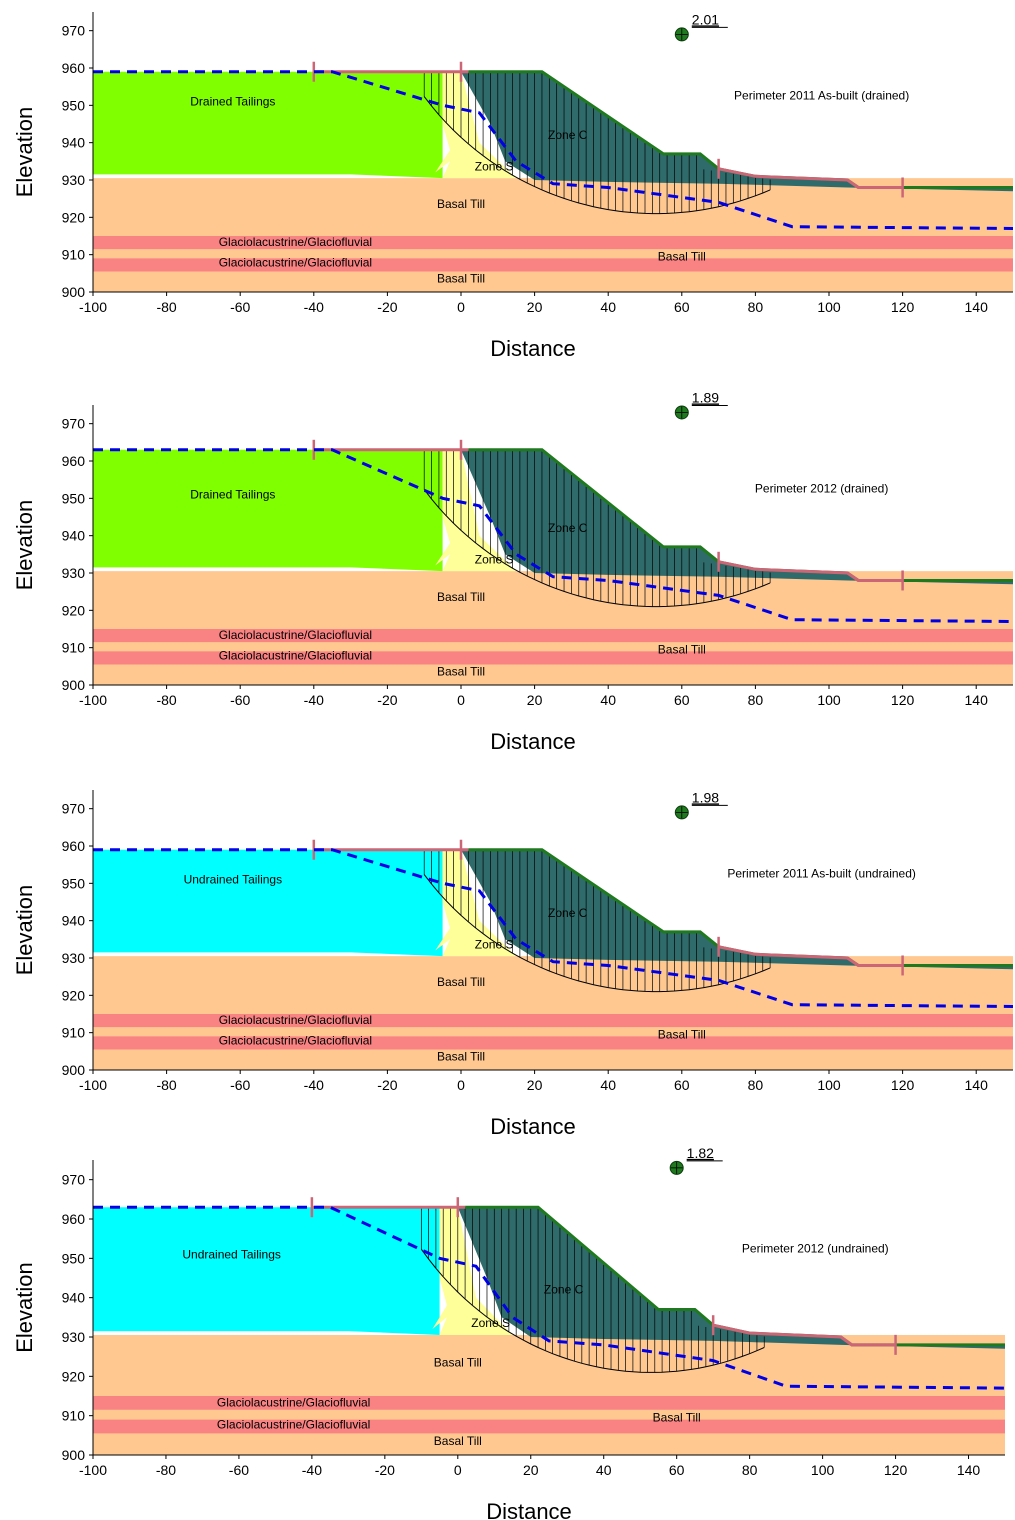  I want to click on tailings-label: Drained Tailings, so click(232, 101).